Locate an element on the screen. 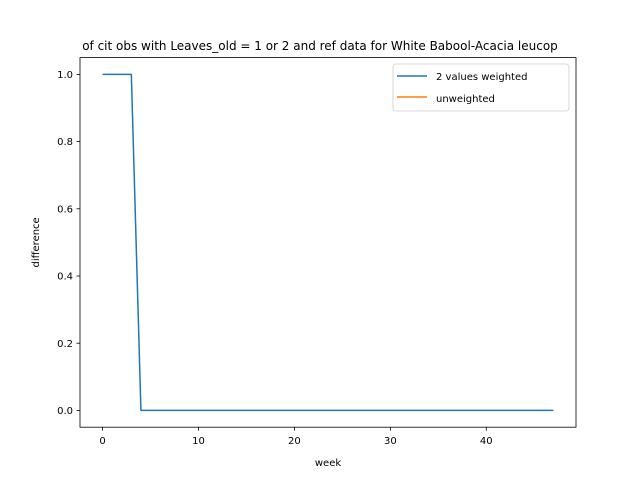 Image resolution: width=640 pixels, height=480 pixels. y-tick-label: 0.2 is located at coordinates (65, 344).